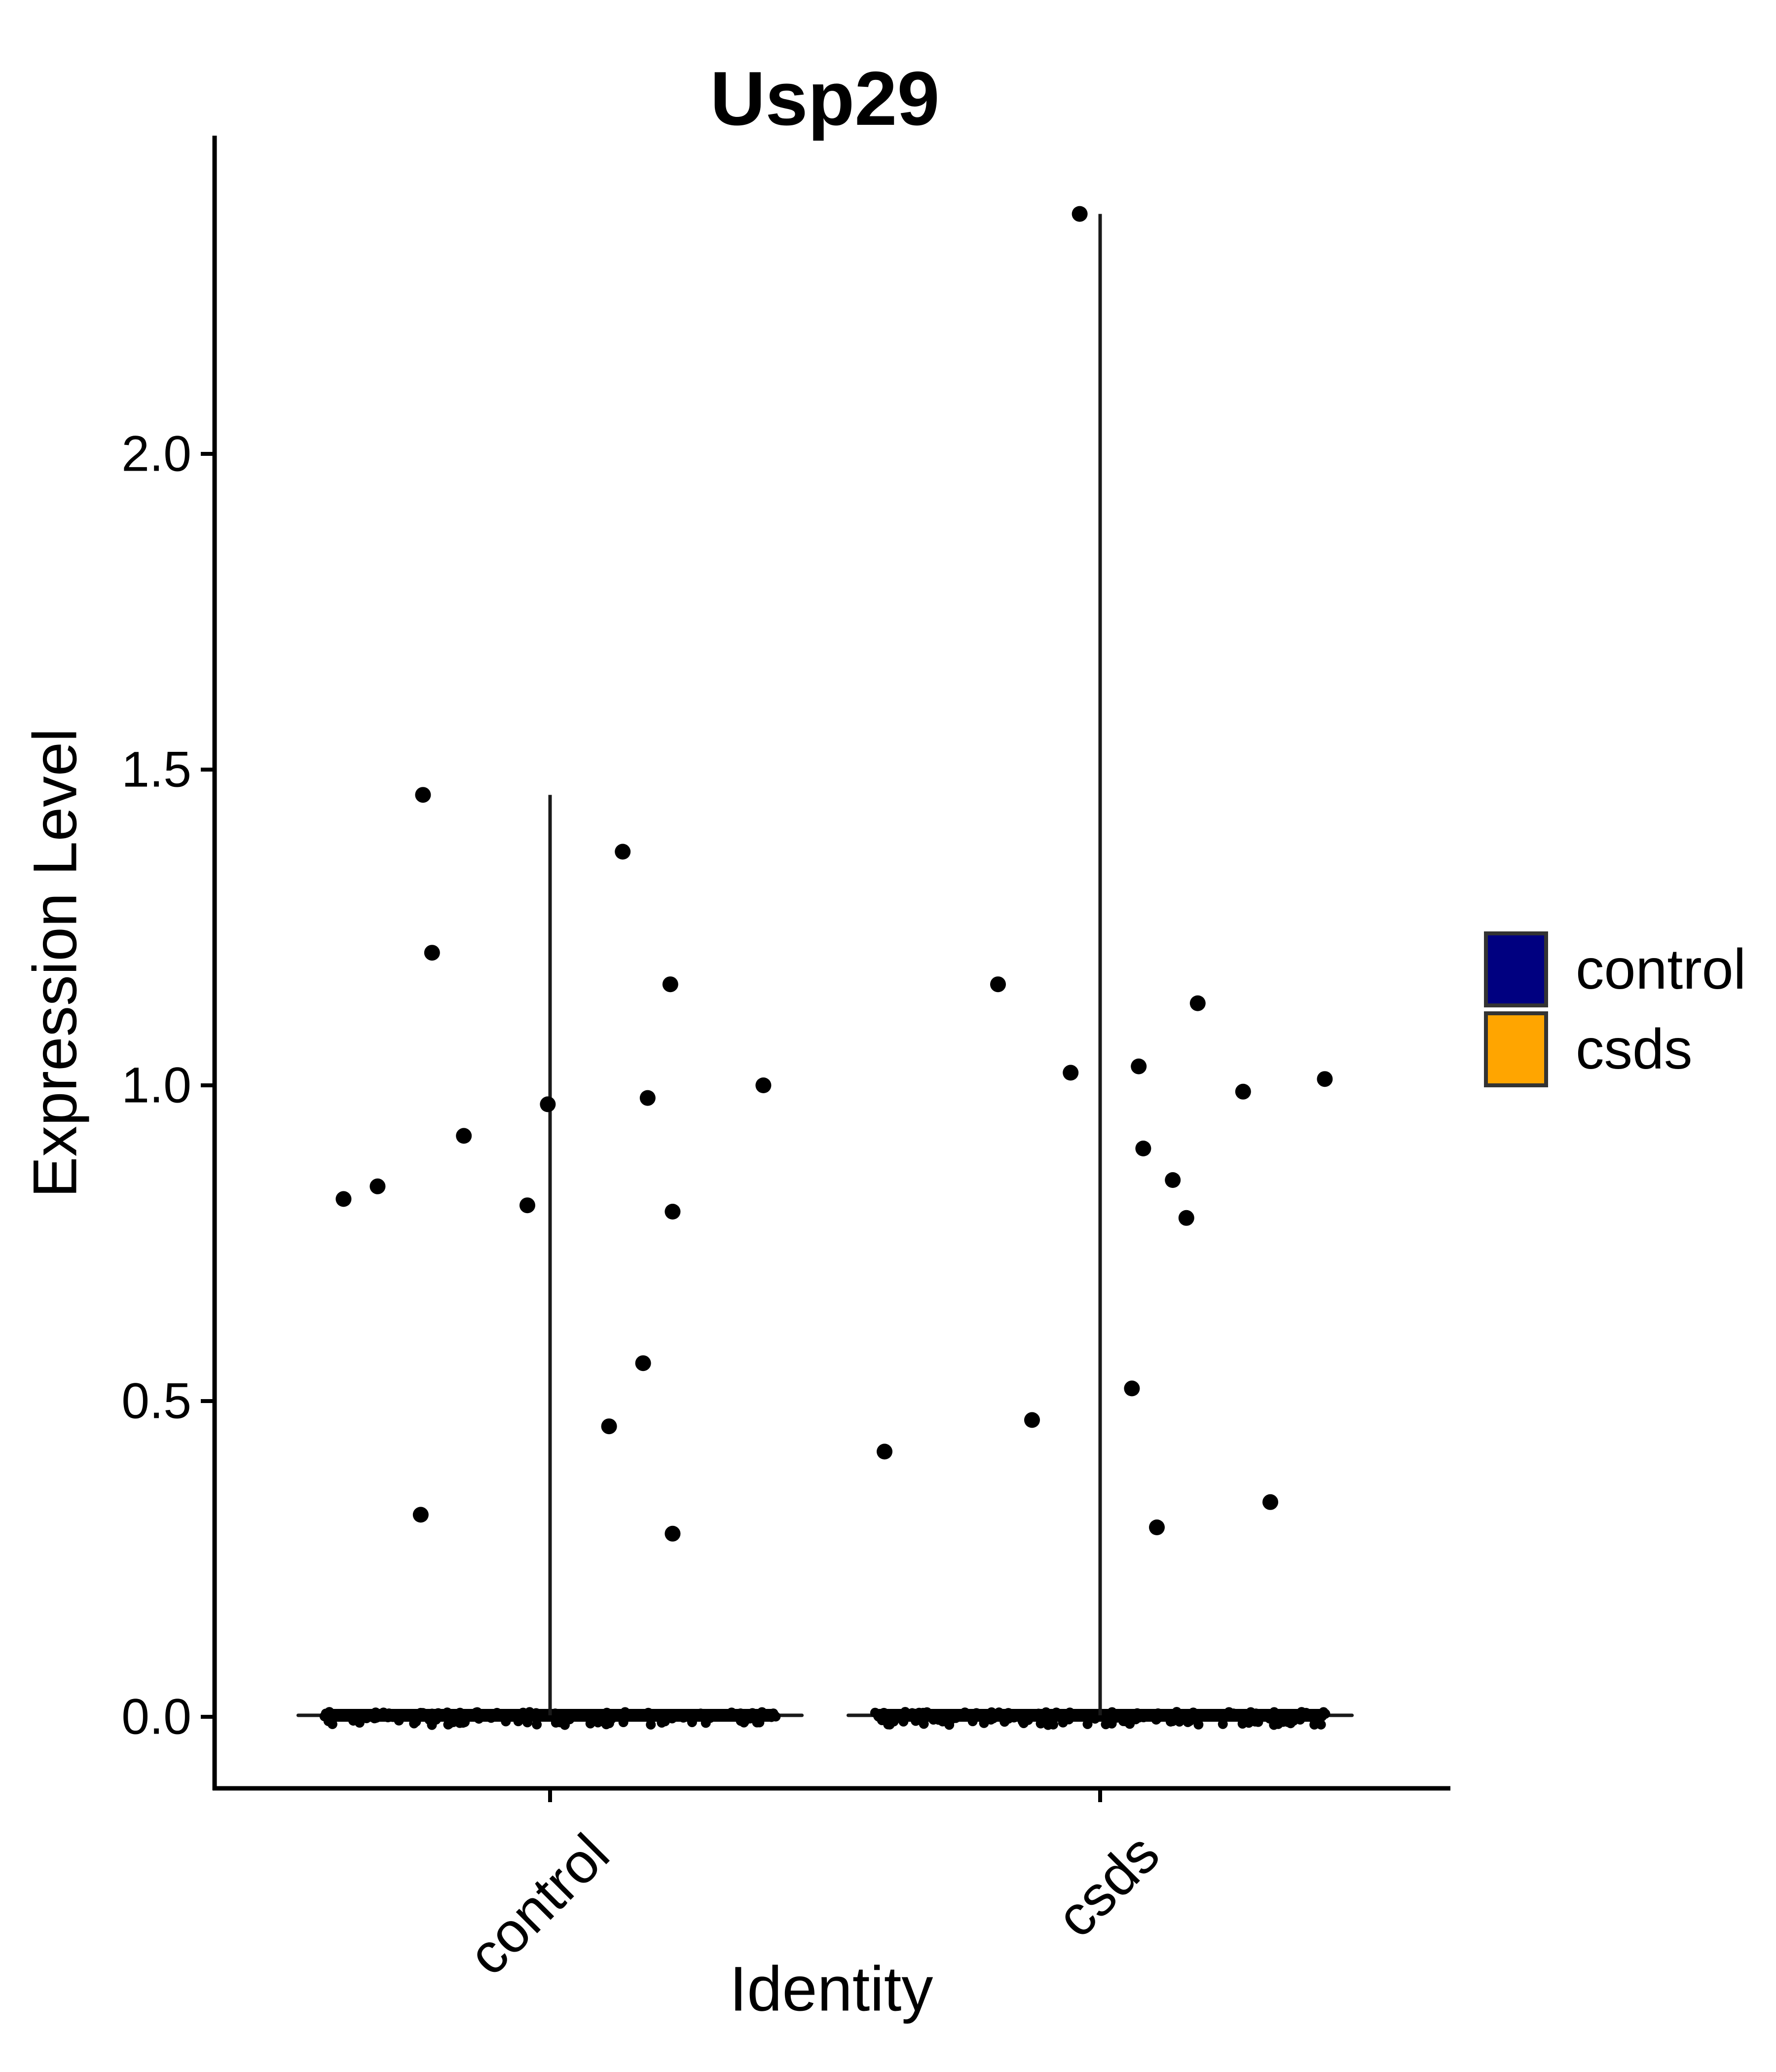  I want to click on legend-entry: control, so click(1615, 969).